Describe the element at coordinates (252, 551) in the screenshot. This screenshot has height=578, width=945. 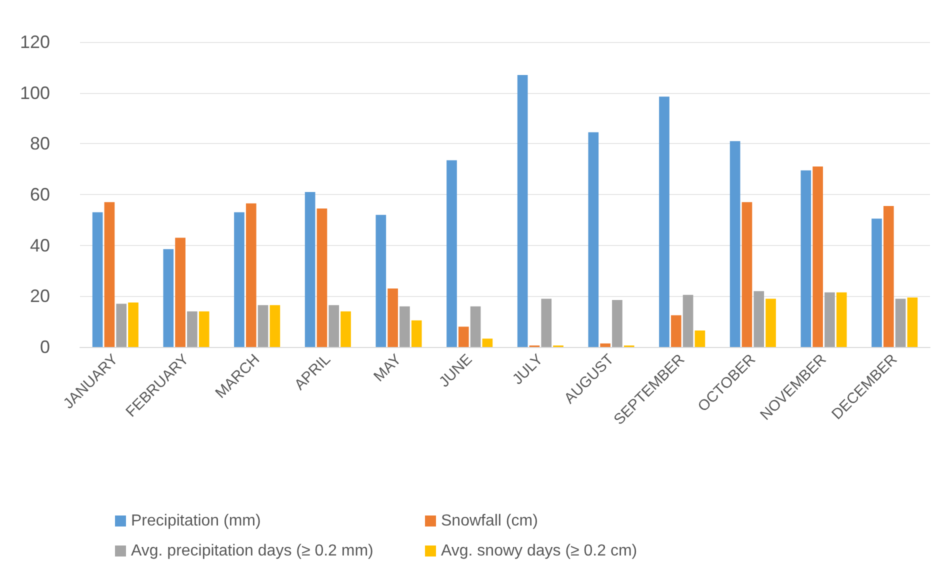
I see `legend-label: Avg. precipitation days (≥ 0.2 mm)` at that location.